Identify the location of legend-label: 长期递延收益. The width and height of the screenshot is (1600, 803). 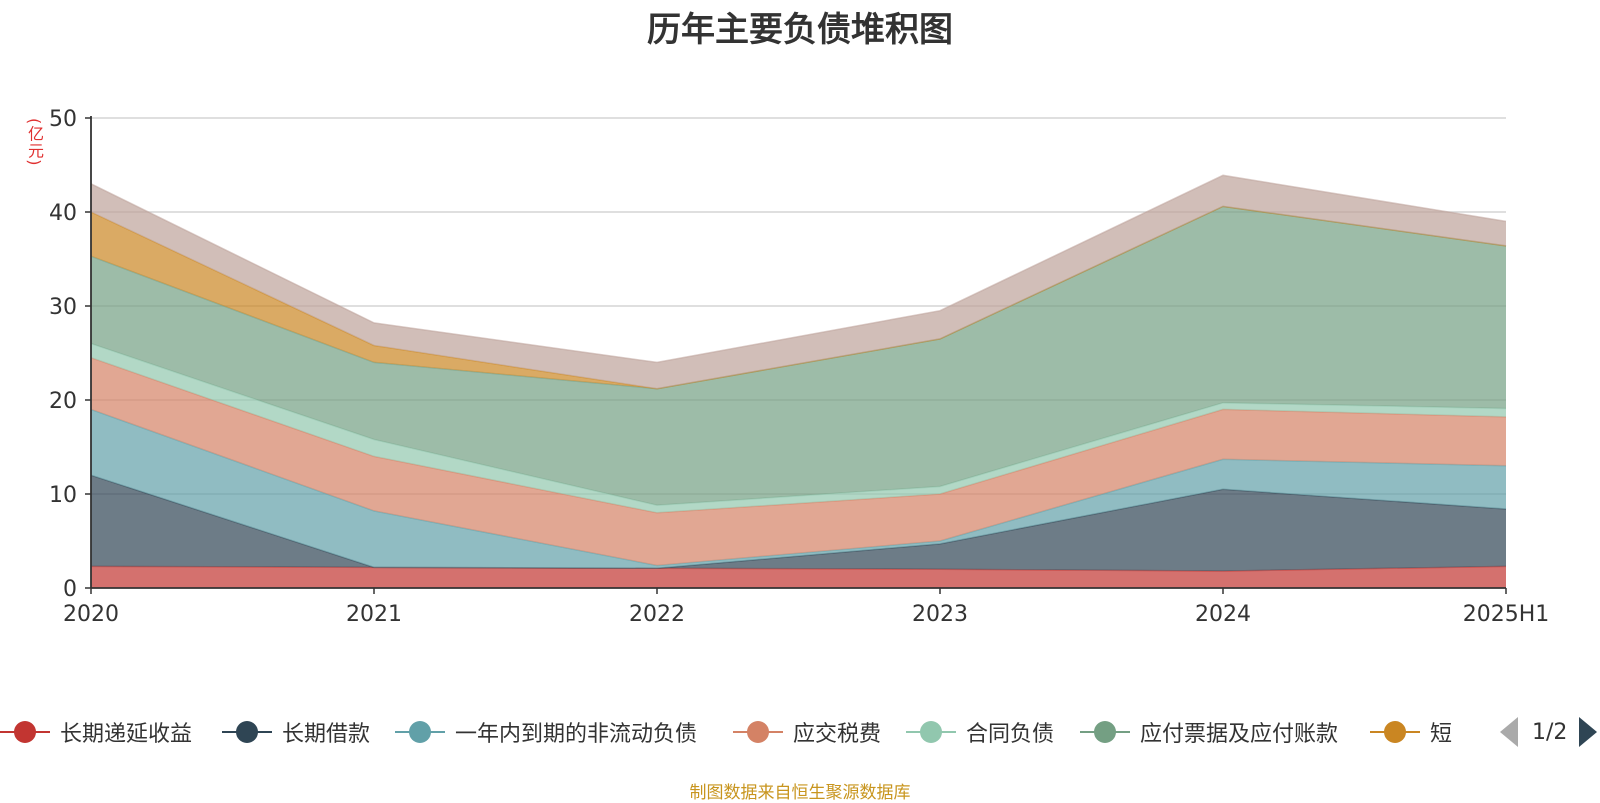
(126, 734).